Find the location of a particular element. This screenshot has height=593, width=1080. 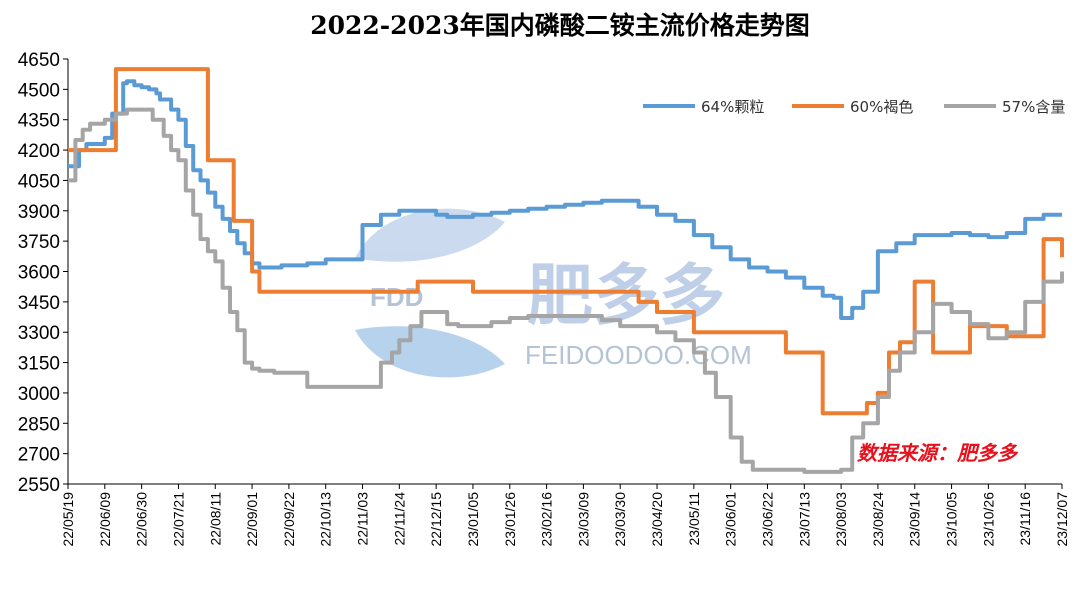

x-tick-label: 23/06/22 is located at coordinates (767, 519).